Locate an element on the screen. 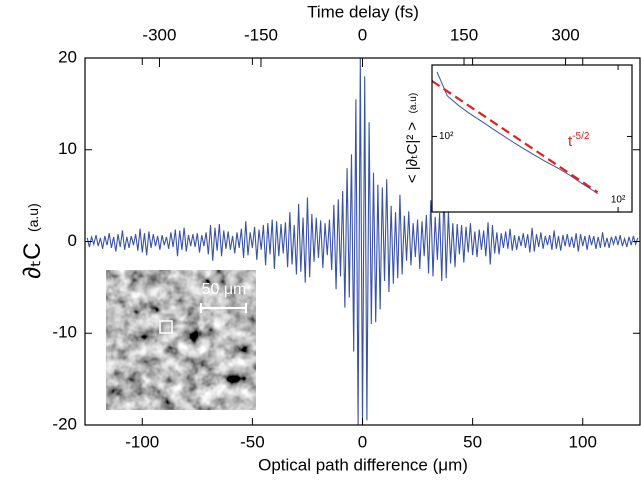  y-tick-label: -10 is located at coordinates (64, 332).